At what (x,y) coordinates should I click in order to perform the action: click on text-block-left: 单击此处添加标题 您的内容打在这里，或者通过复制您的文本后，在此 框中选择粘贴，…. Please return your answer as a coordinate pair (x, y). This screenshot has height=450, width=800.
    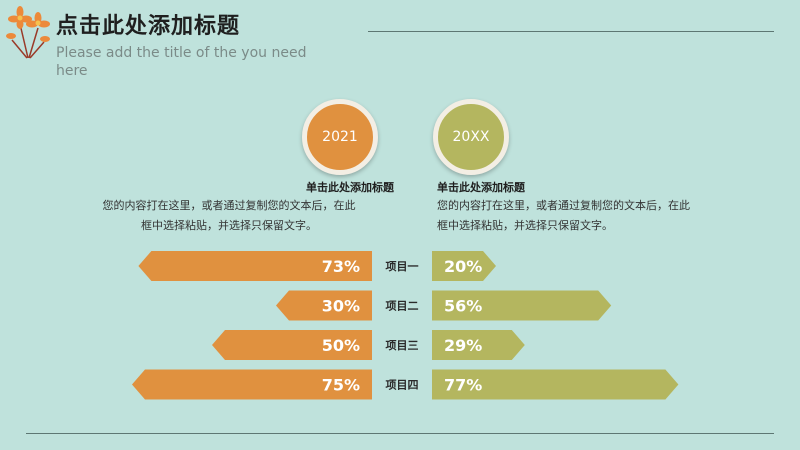
    Looking at the image, I should click on (229, 208).